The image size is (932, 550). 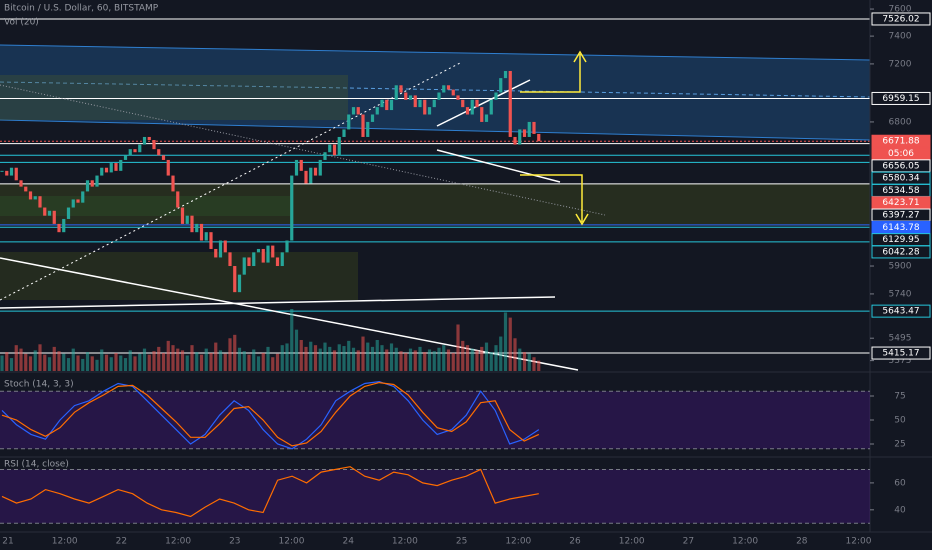 I want to click on channel-bottom, so click(x=435, y=130).